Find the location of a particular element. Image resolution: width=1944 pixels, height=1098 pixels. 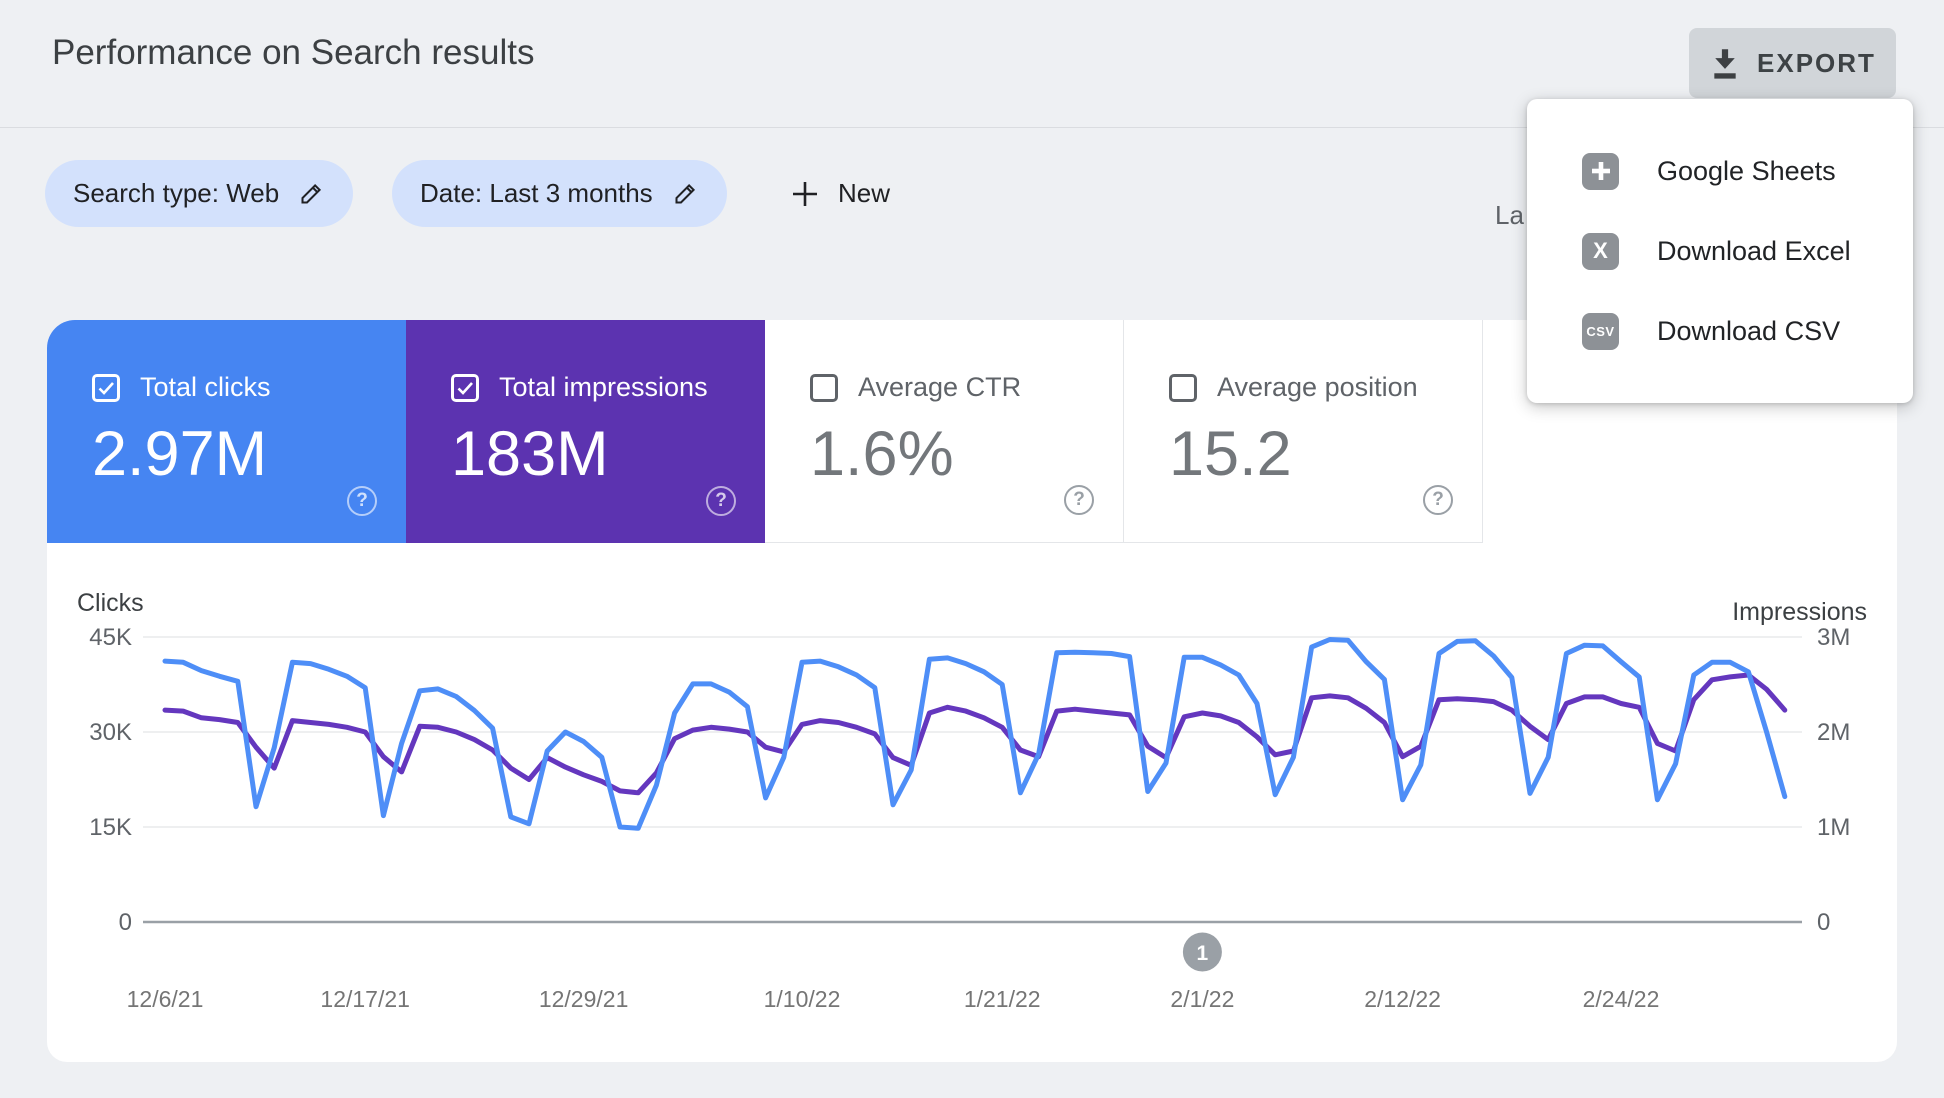

header-divider is located at coordinates (972, 127).